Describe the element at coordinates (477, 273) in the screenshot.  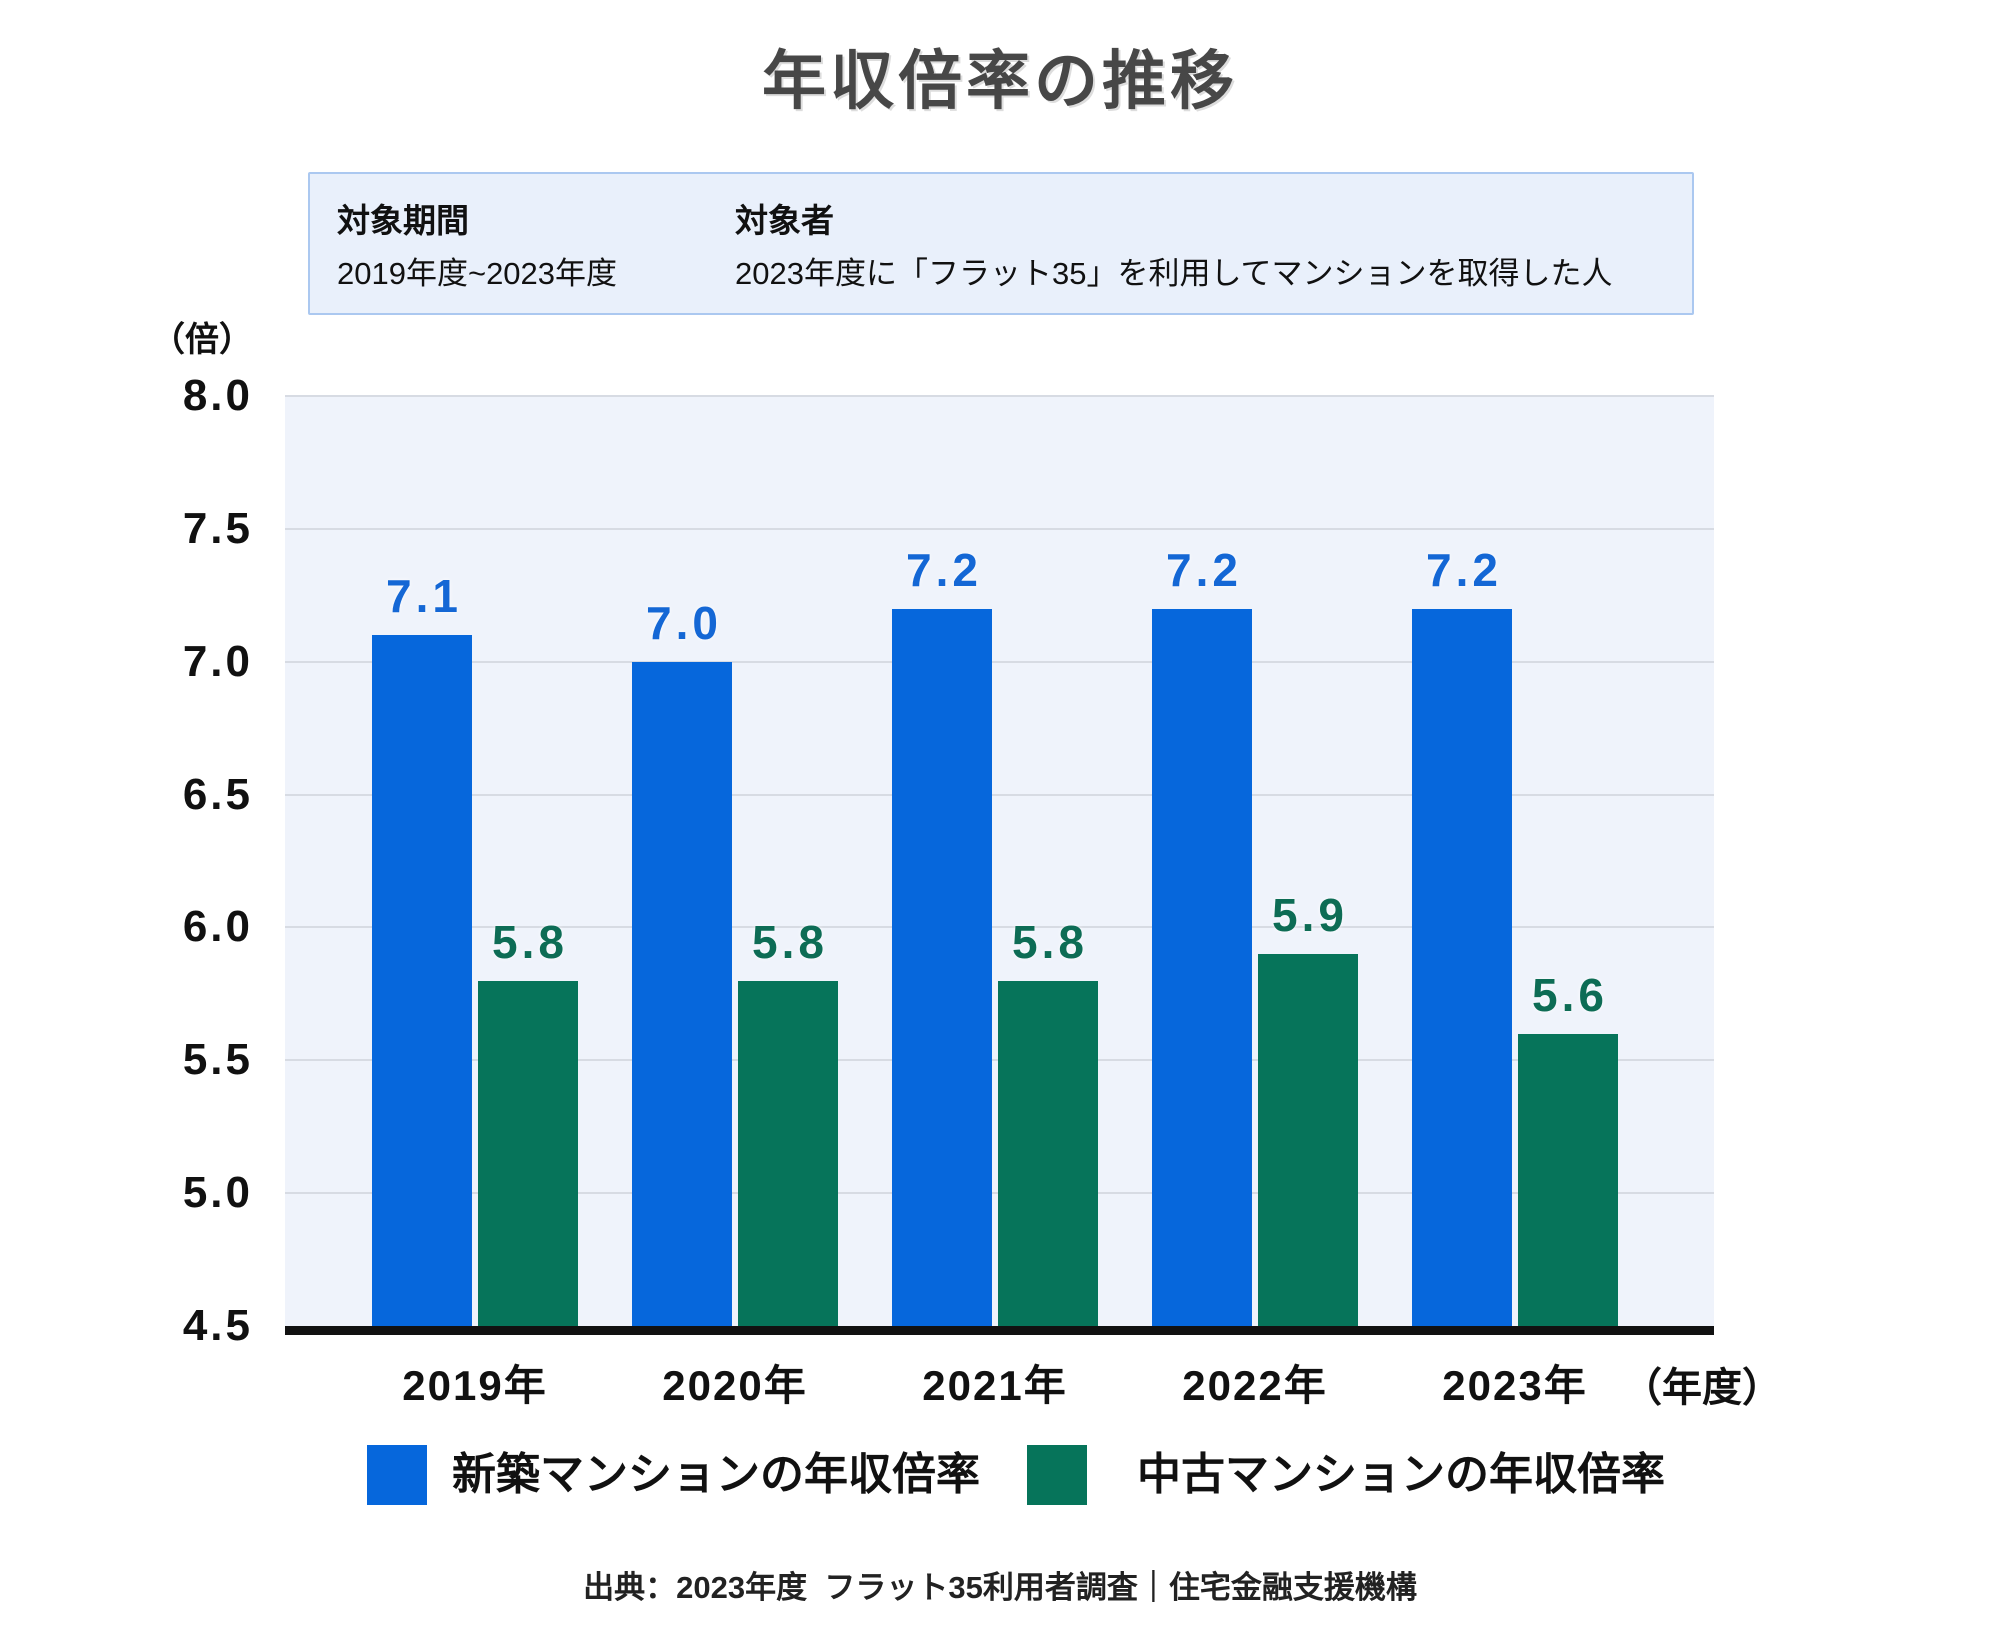
I see `info-period-value: 2019年度~2023年度` at that location.